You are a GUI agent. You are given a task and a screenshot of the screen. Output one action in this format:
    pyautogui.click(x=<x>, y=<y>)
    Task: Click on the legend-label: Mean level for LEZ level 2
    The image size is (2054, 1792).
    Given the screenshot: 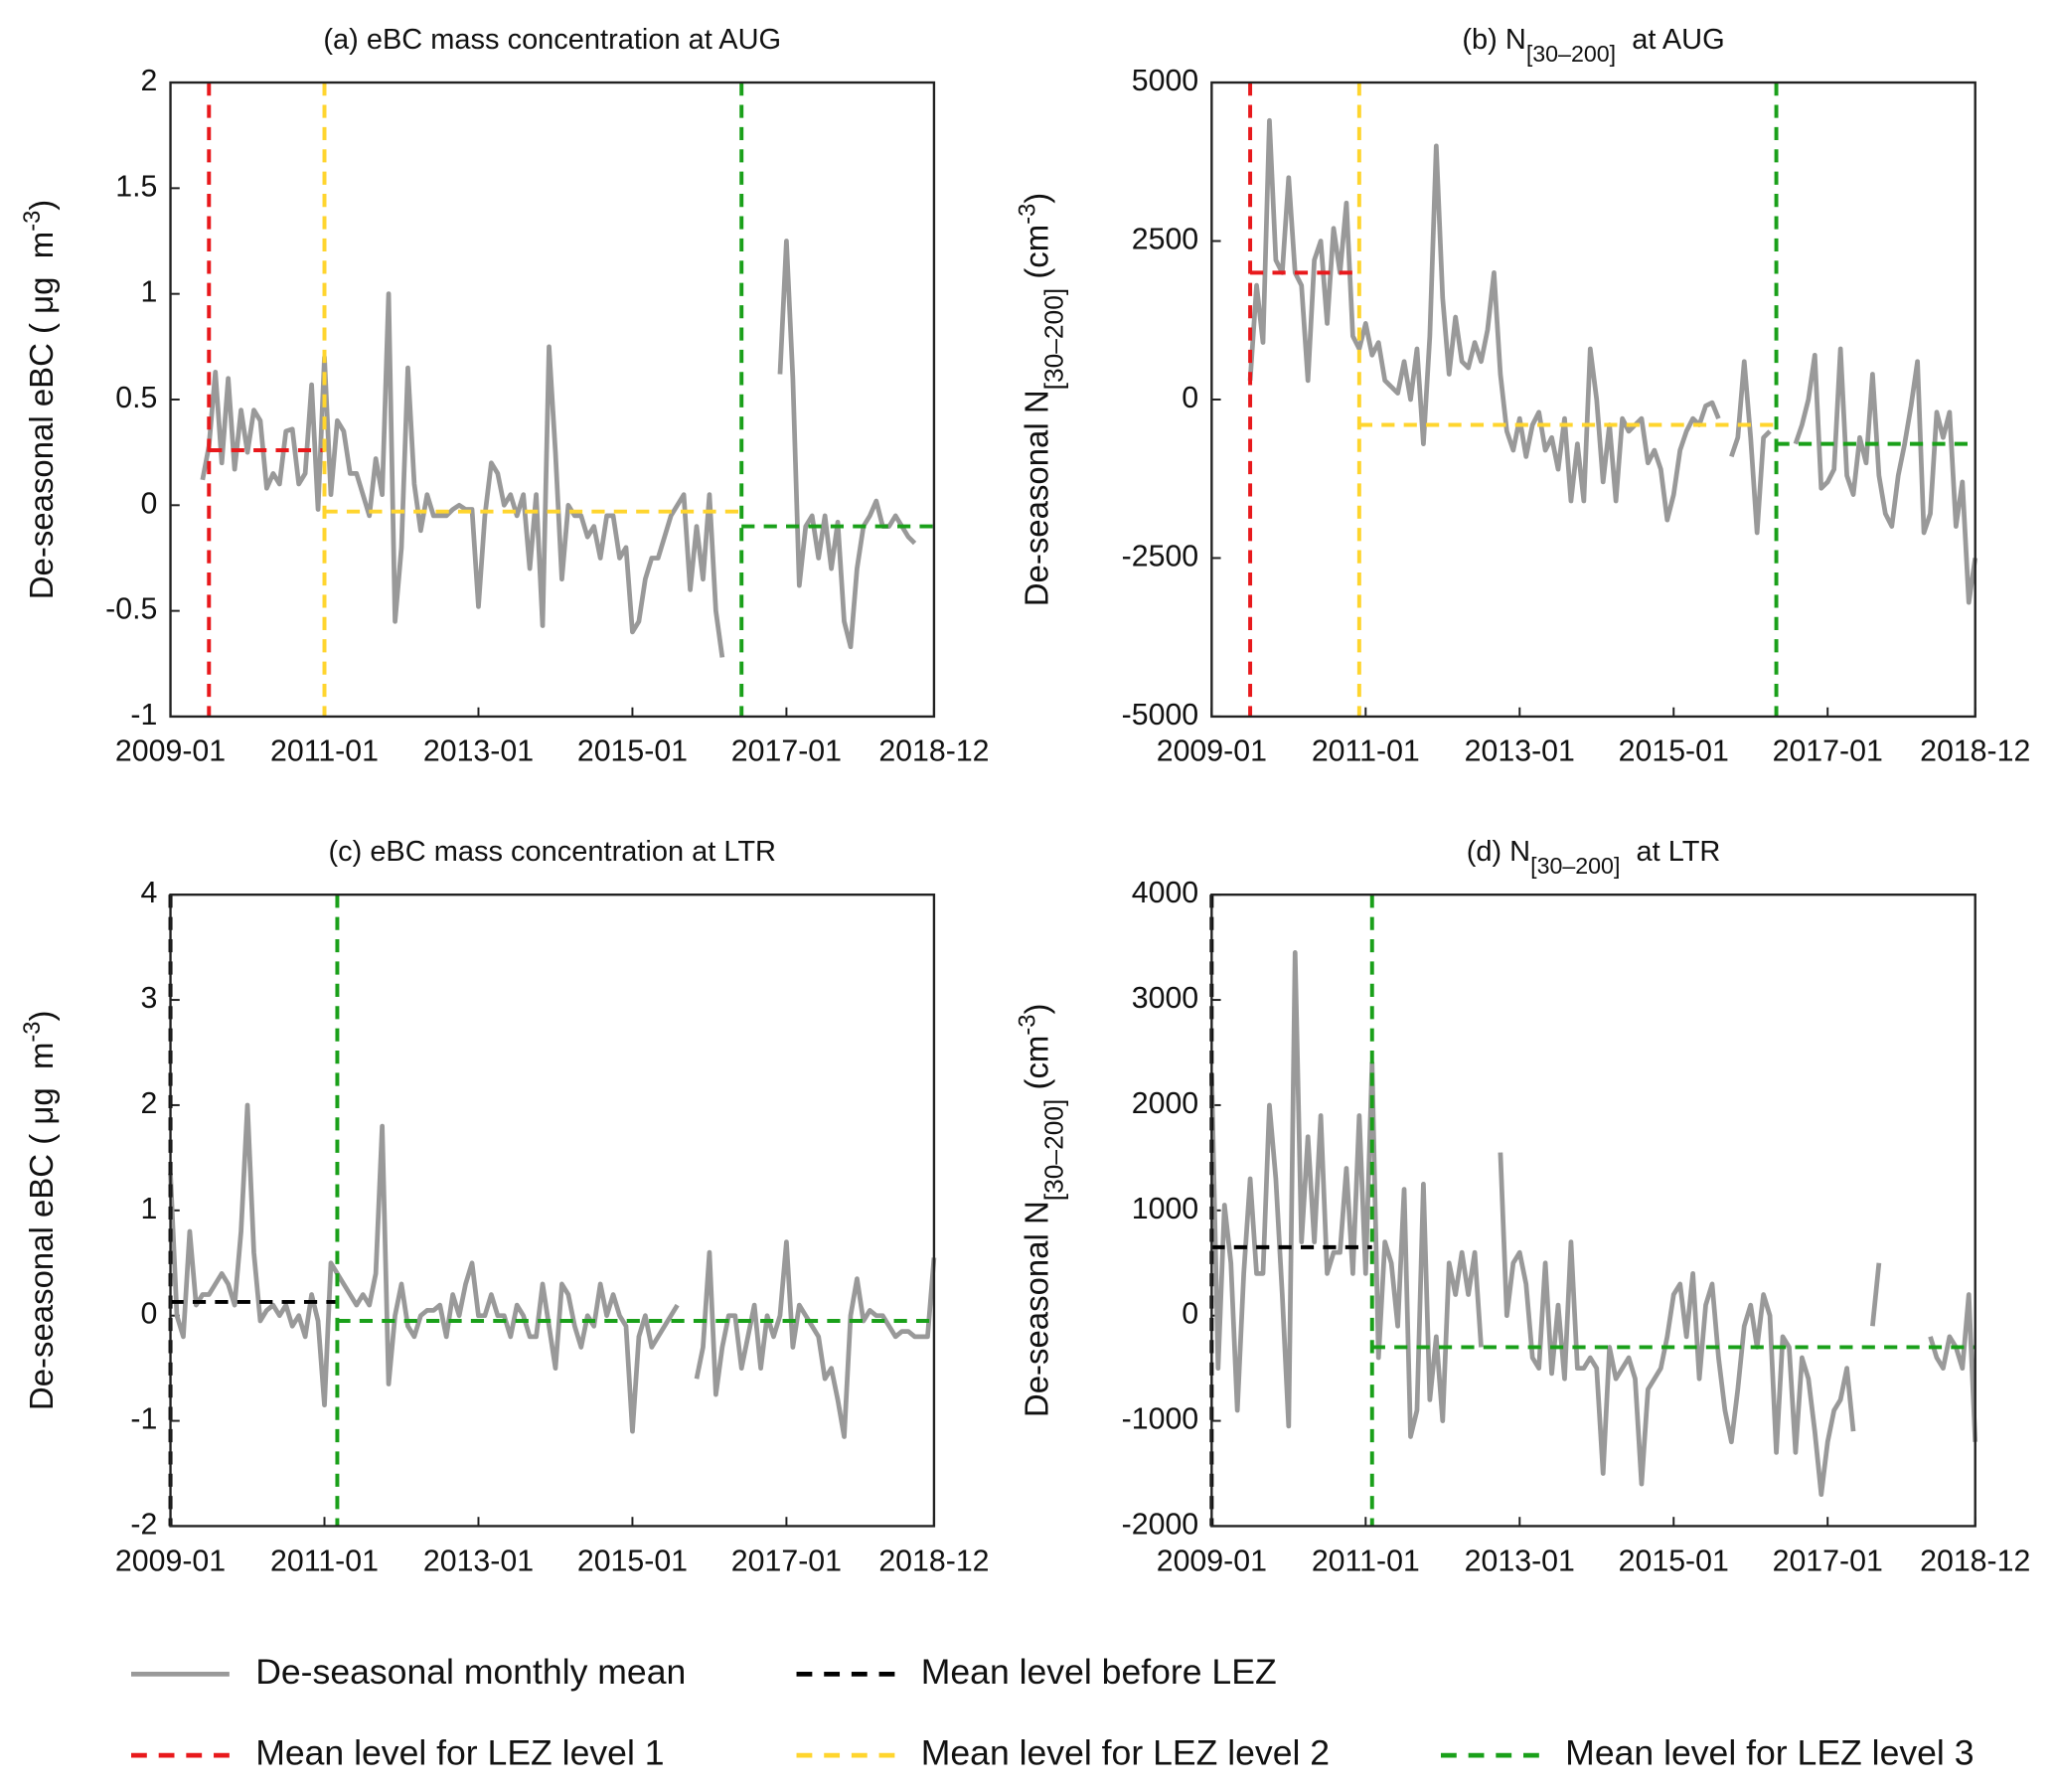 What is the action you would take?
    pyautogui.click(x=1125, y=1753)
    